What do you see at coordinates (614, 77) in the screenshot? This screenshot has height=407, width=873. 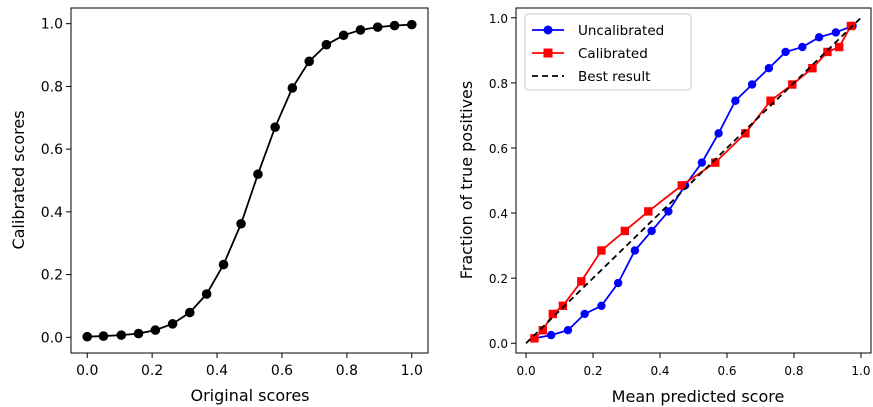 I see `legend-label: Best result` at bounding box center [614, 77].